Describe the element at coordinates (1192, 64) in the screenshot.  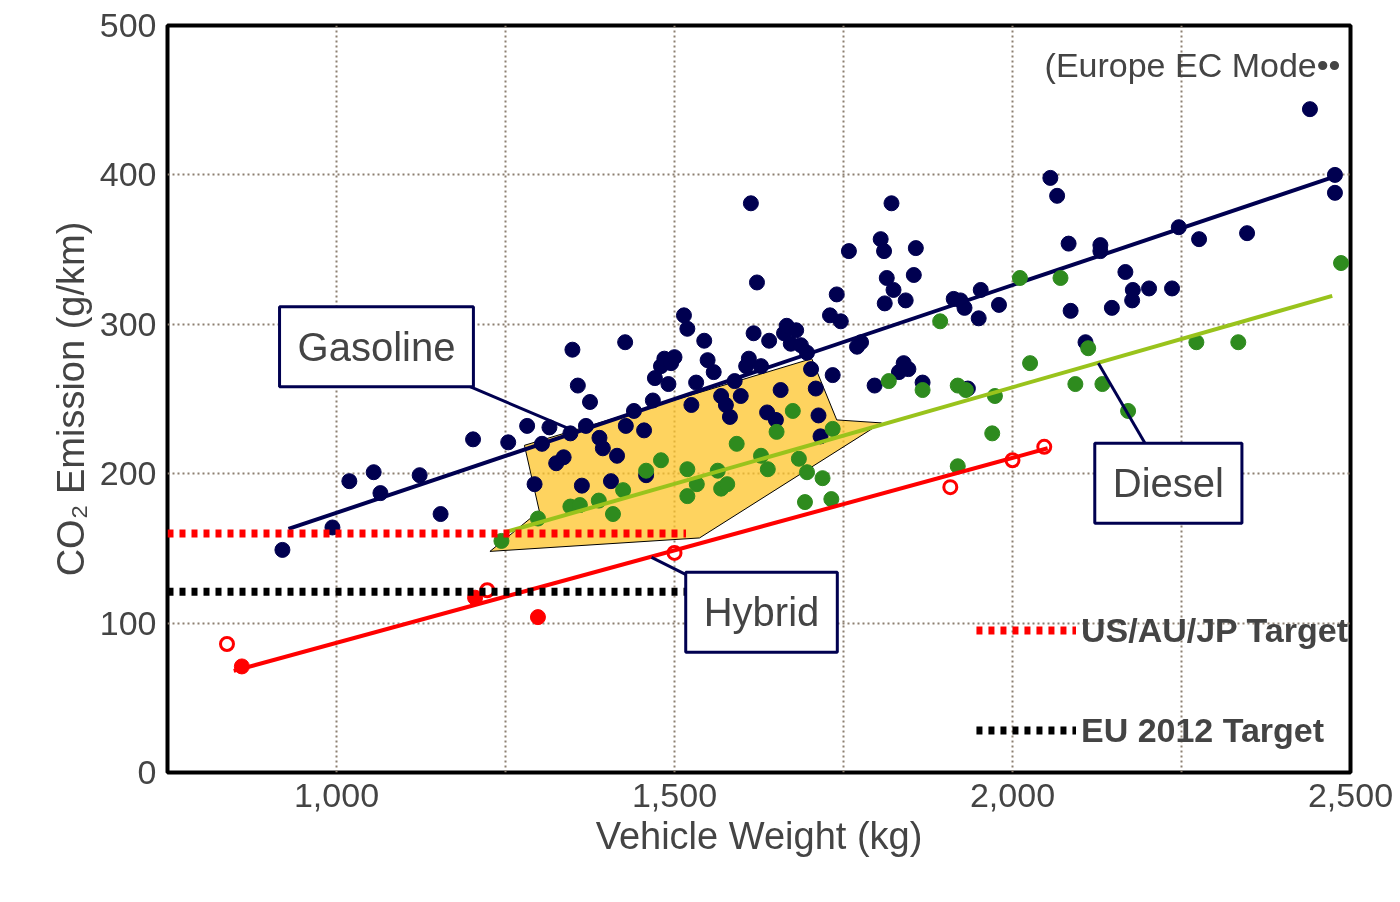
I see `annotation: (Europe EC Mode••` at that location.